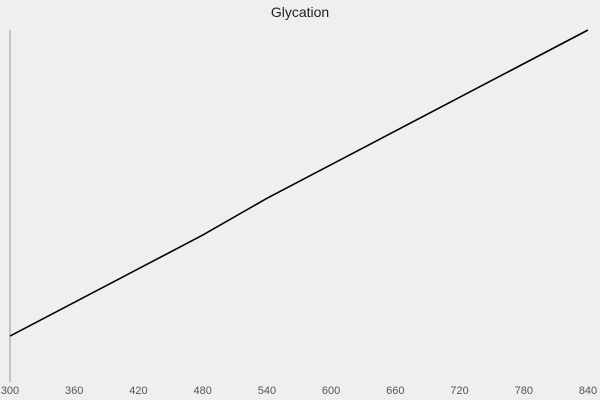 The height and width of the screenshot is (400, 600). Describe the element at coordinates (459, 391) in the screenshot. I see `x-tick-label: 720` at that location.